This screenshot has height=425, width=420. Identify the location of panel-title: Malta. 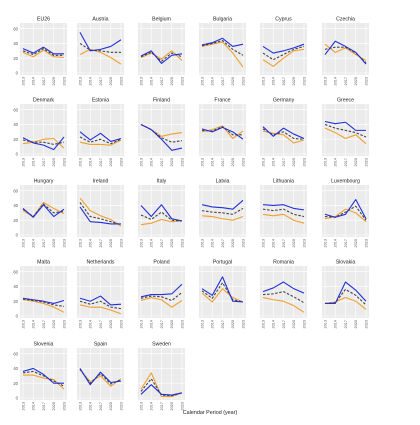
(43, 263).